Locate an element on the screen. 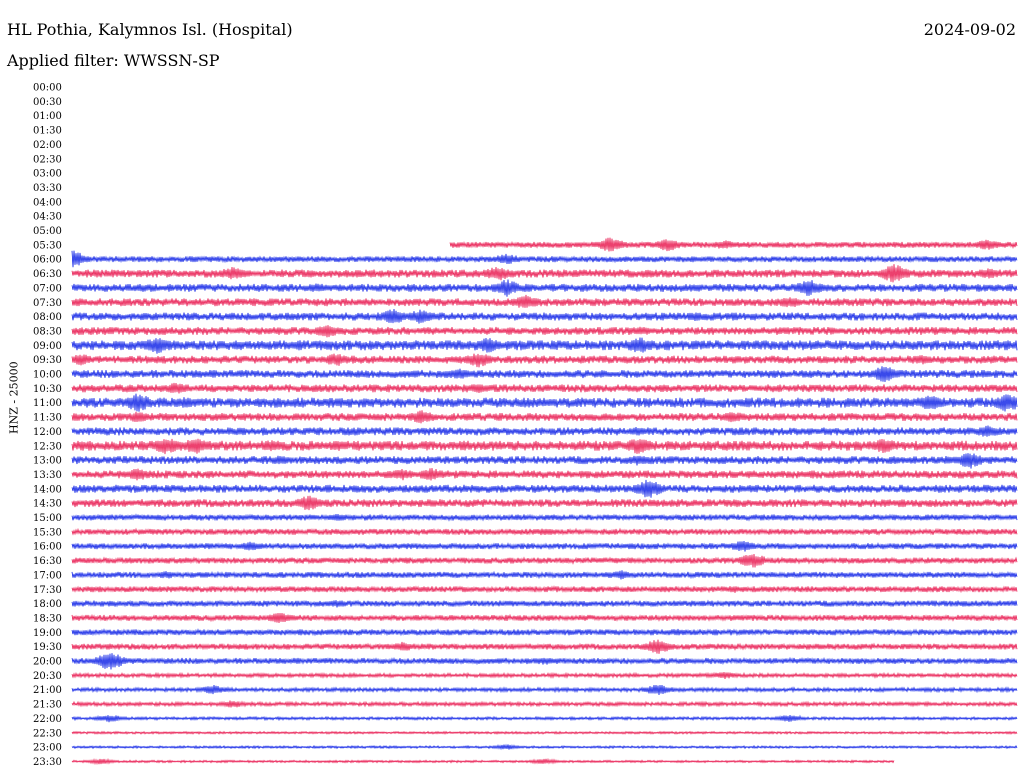 The height and width of the screenshot is (780, 1024). time-tick-label: 12:00 is located at coordinates (47, 432).